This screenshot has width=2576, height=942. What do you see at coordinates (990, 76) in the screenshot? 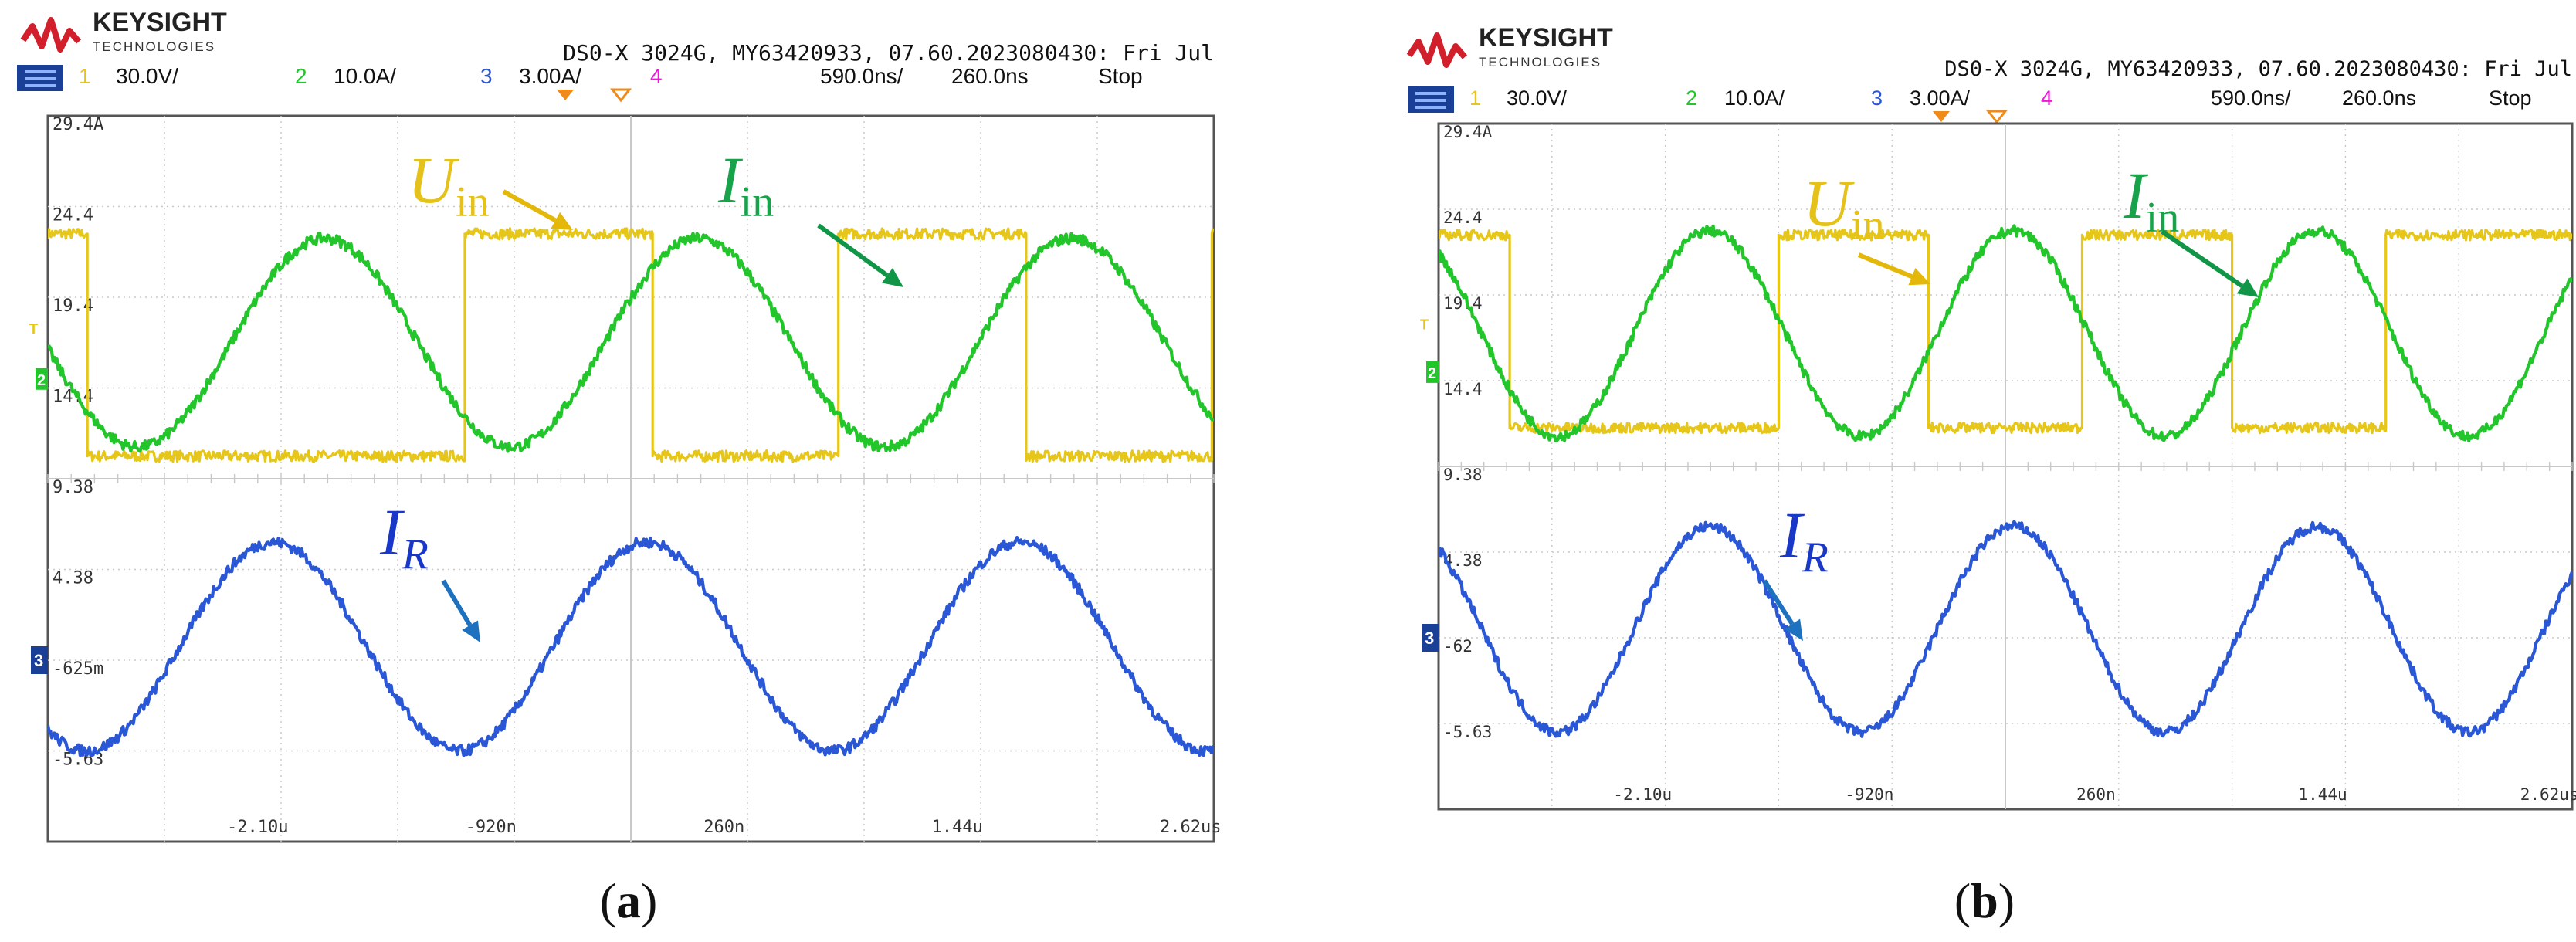
I see `delay-readout: 260.0ns` at bounding box center [990, 76].